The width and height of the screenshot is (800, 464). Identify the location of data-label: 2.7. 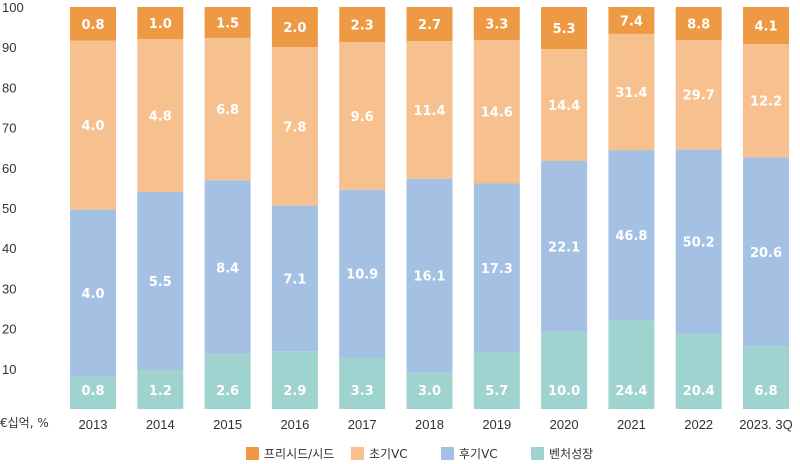
(429, 25).